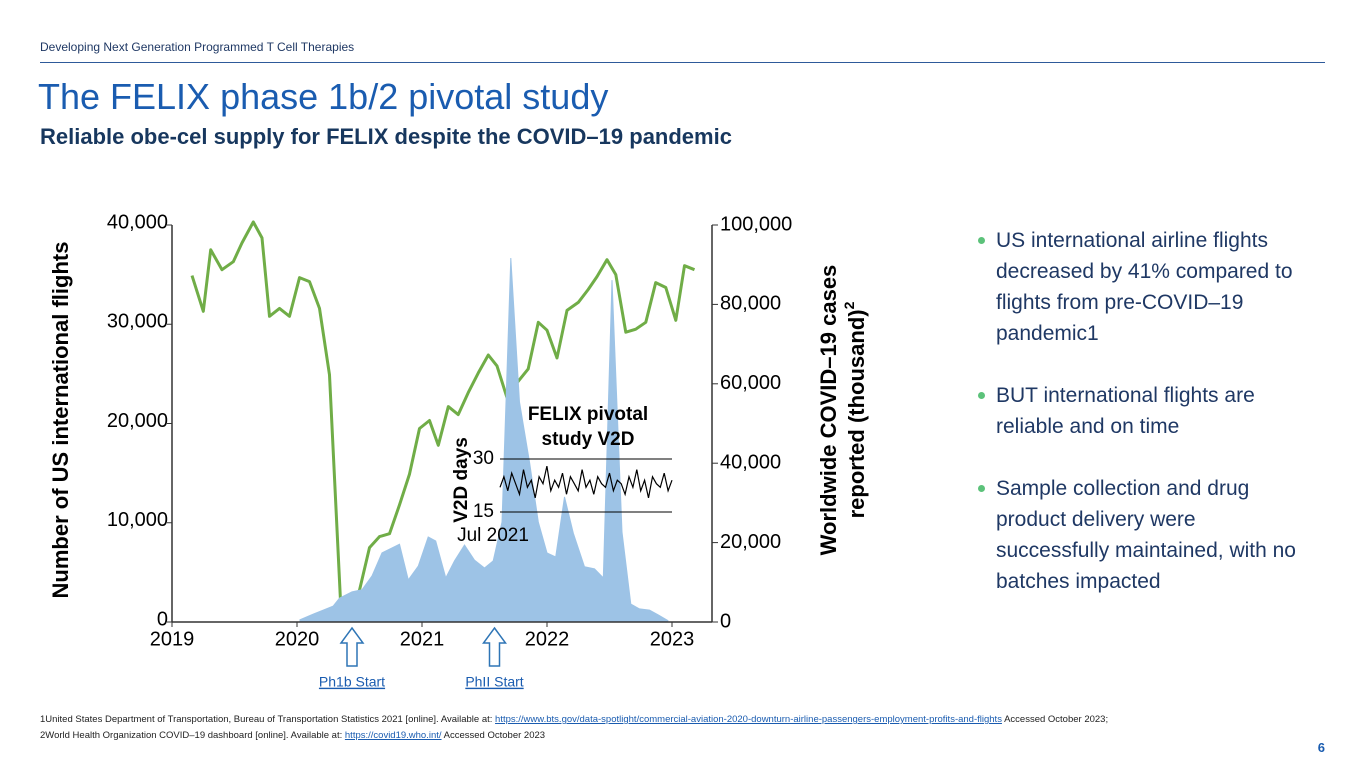 Image resolution: width=1365 pixels, height=768 pixels. Describe the element at coordinates (137, 222) in the screenshot. I see `y-tick-label: 40,000` at that location.